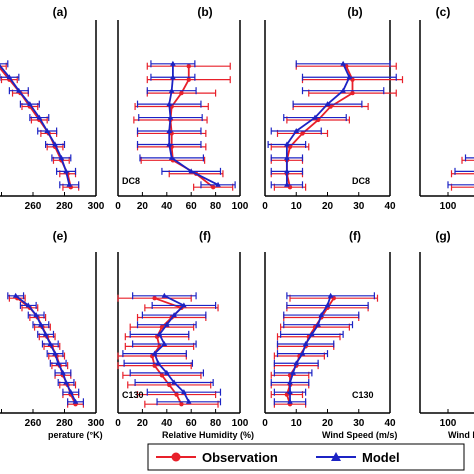 The height and width of the screenshot is (474, 474). Describe the element at coordinates (442, 236) in the screenshot. I see `panel-label: (g)` at that location.